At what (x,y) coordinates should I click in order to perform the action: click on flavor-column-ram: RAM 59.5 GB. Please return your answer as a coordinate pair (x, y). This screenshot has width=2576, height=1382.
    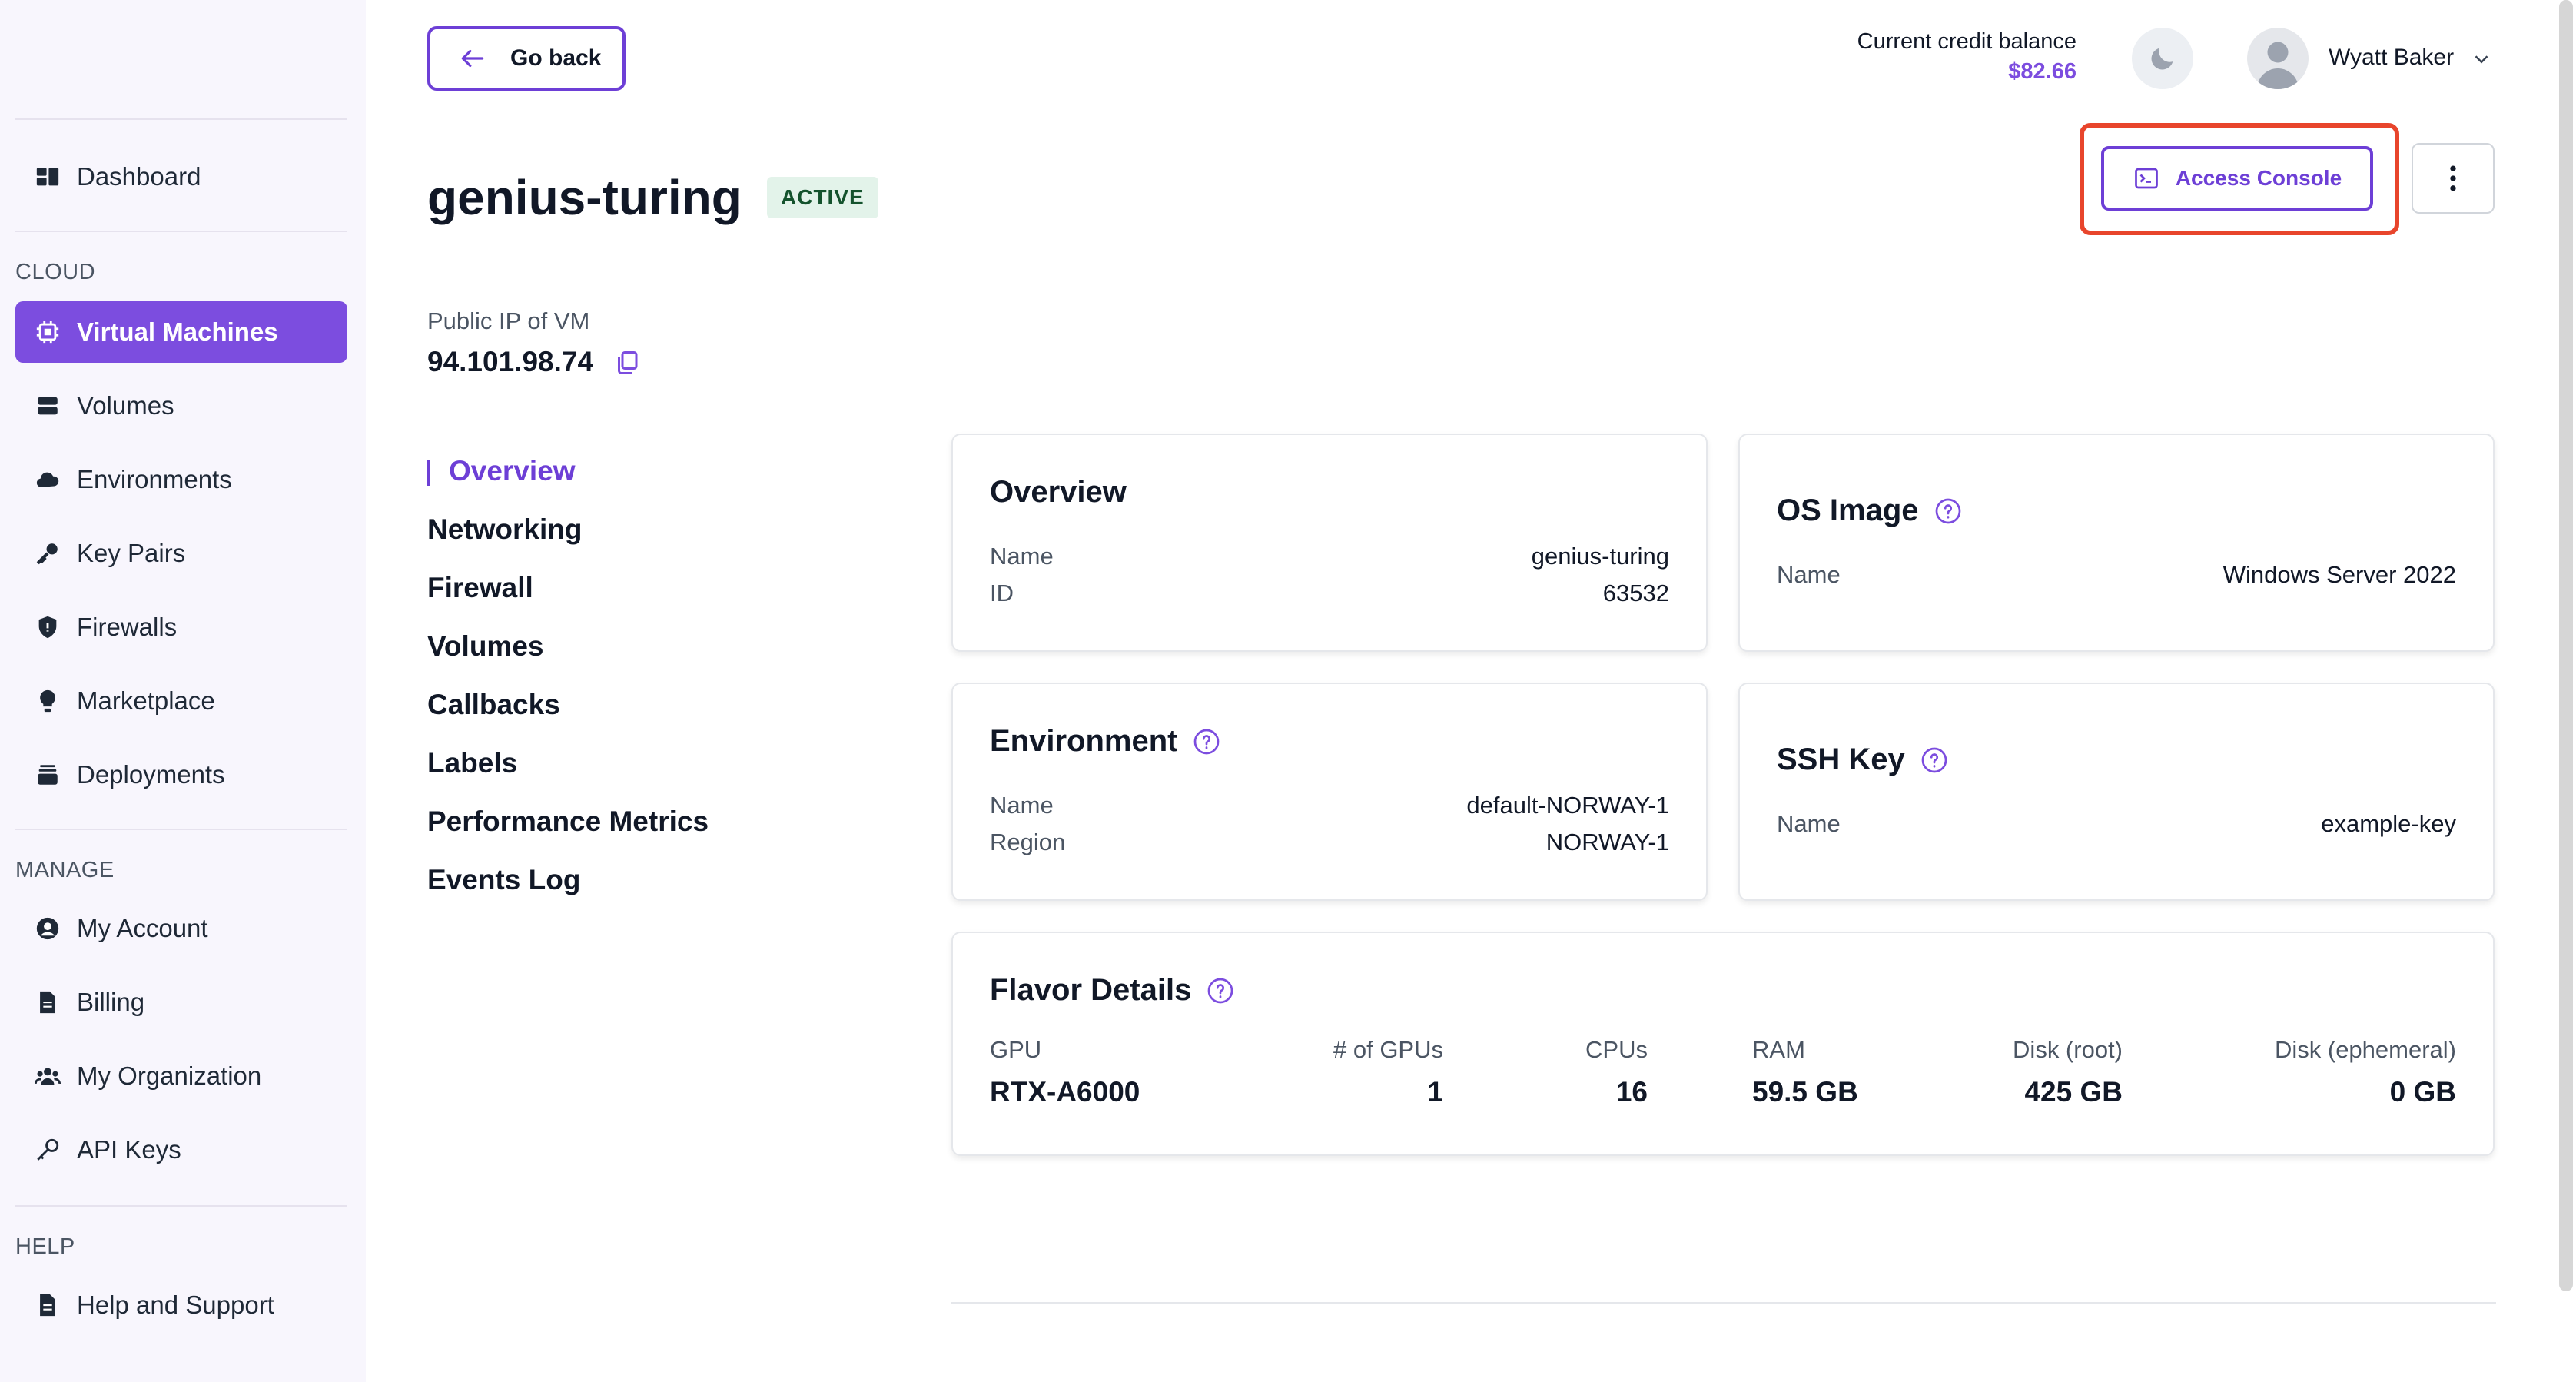
    Looking at the image, I should click on (1805, 1072).